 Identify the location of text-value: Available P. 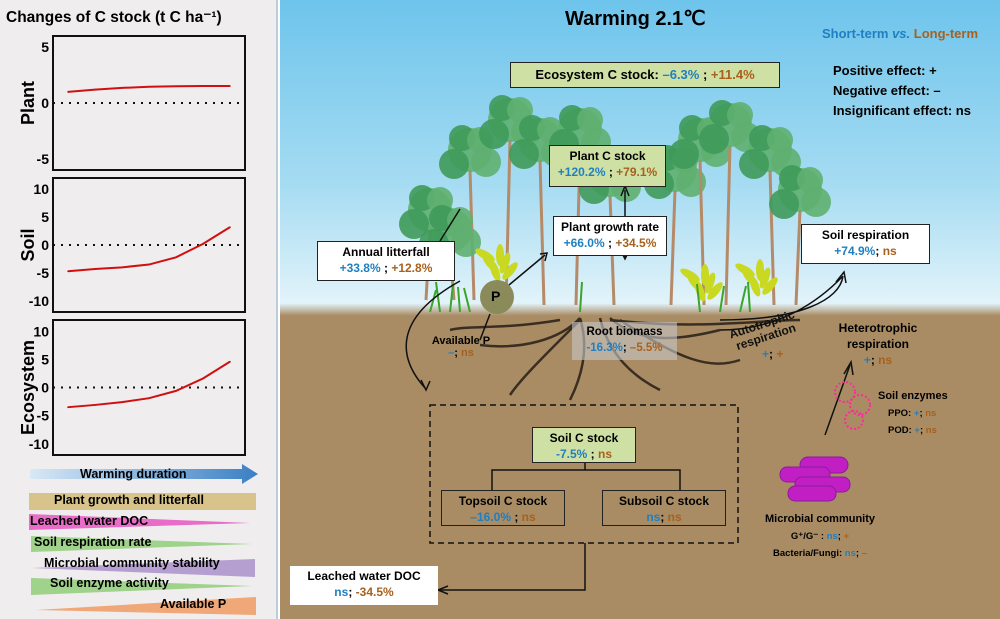
(461, 341).